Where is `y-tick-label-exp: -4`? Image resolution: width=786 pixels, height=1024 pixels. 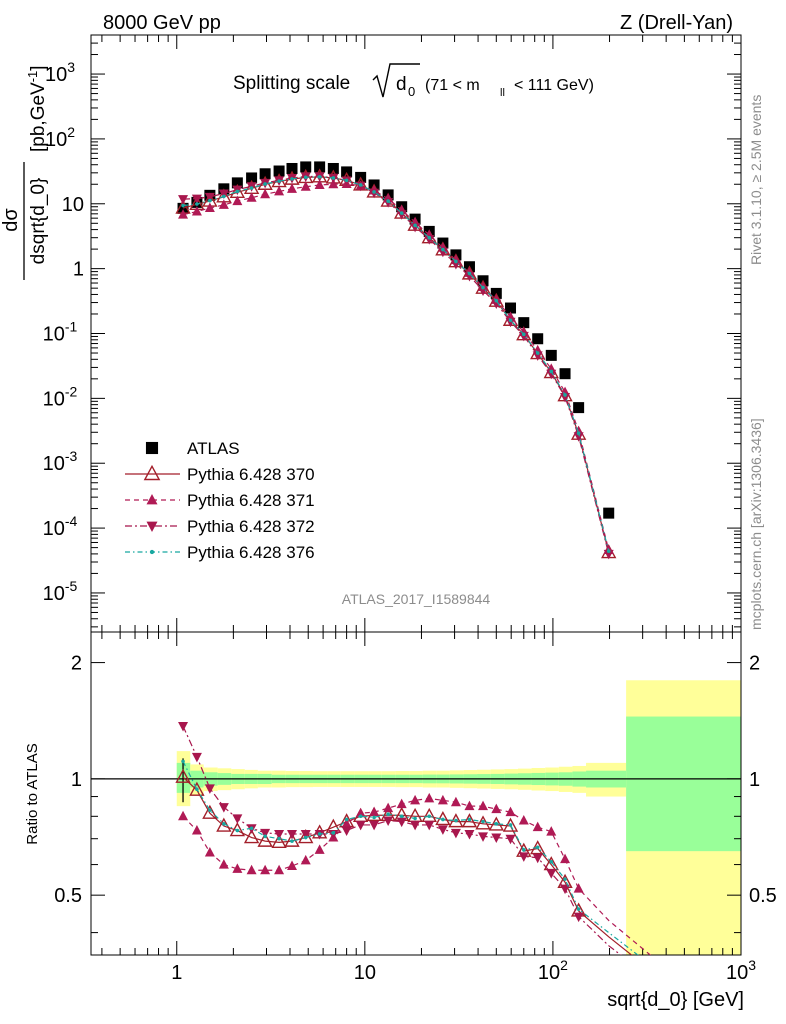
y-tick-label-exp: -4 is located at coordinates (71, 521).